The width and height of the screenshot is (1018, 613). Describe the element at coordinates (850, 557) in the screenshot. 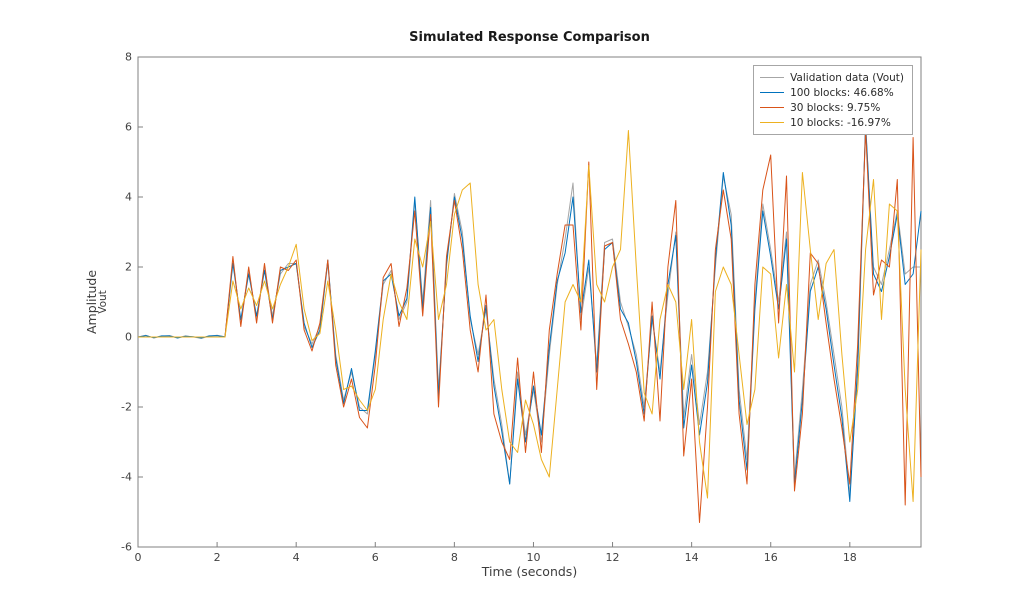

I see `x-tick-label: 18` at that location.